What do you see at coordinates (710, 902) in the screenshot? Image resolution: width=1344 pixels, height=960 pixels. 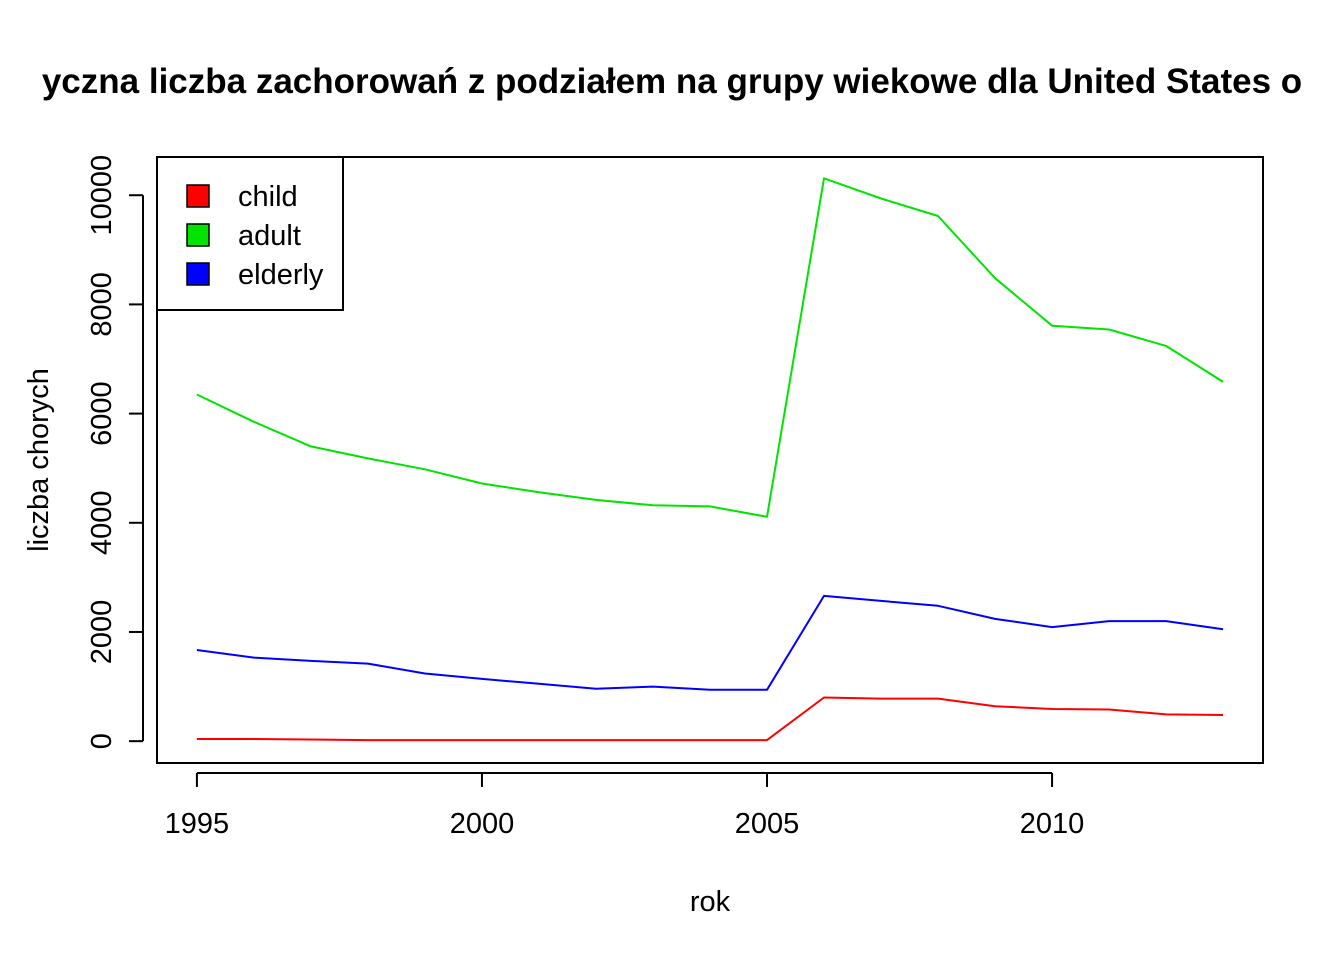 I see `x-axis-label: rok` at bounding box center [710, 902].